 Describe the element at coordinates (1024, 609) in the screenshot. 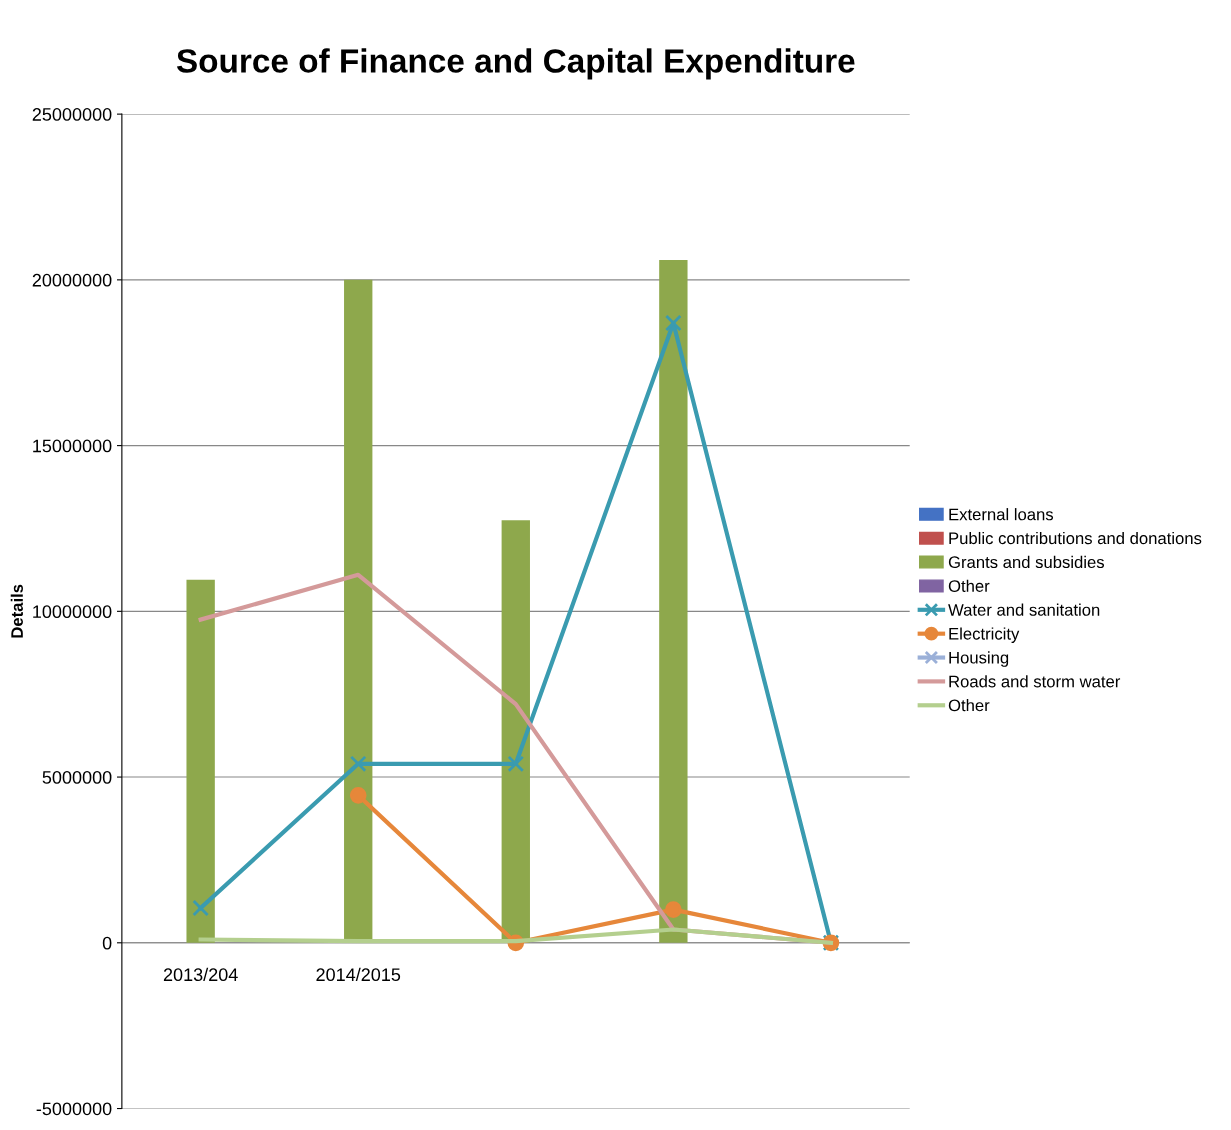

I see `legend-label: Water and sanitation` at that location.